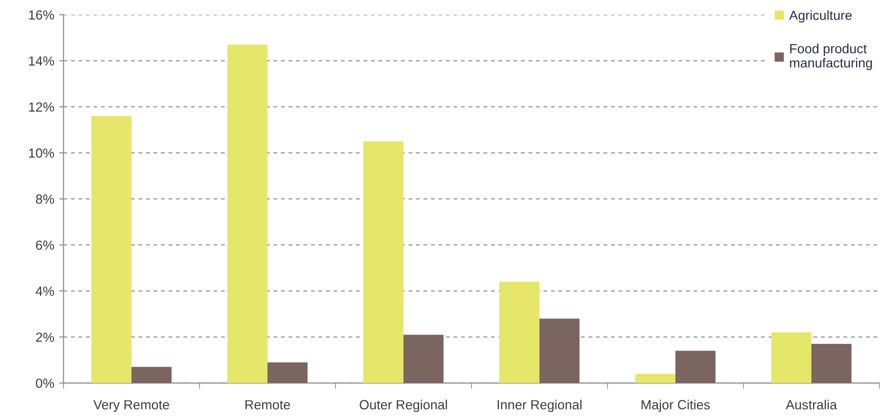  What do you see at coordinates (820, 16) in the screenshot?
I see `legend-label: Agriculture` at bounding box center [820, 16].